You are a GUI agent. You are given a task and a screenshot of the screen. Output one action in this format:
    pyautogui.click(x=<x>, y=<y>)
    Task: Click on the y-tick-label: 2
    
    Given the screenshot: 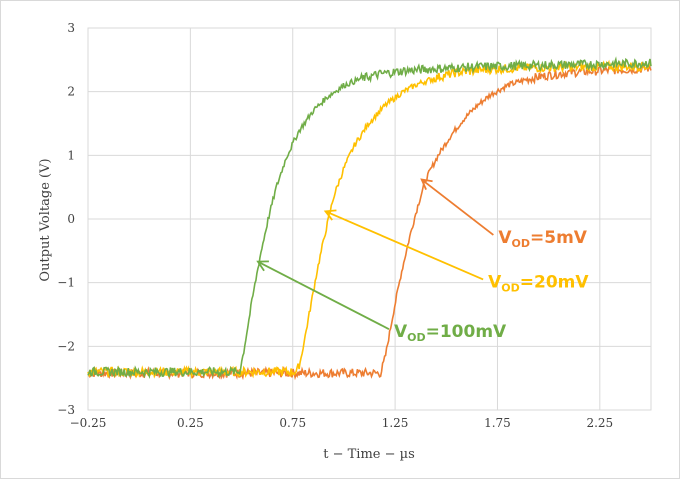 What is the action you would take?
    pyautogui.click(x=71, y=92)
    